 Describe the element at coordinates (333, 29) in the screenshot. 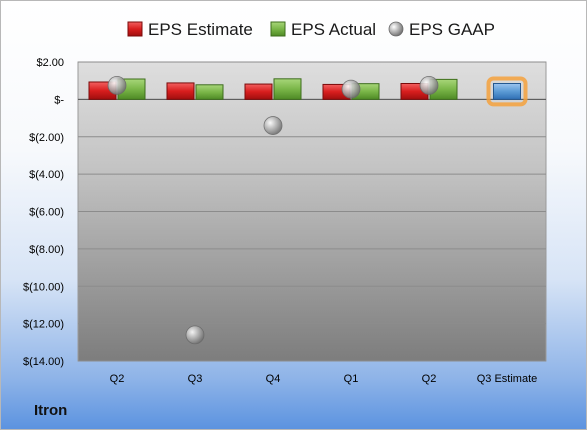

I see `legend-label: EPS Actual` at that location.